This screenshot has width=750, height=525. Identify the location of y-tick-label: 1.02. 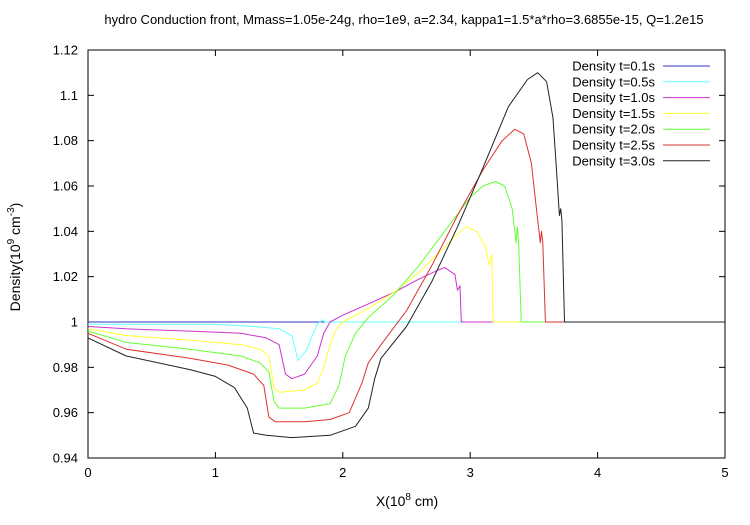
(65, 276).